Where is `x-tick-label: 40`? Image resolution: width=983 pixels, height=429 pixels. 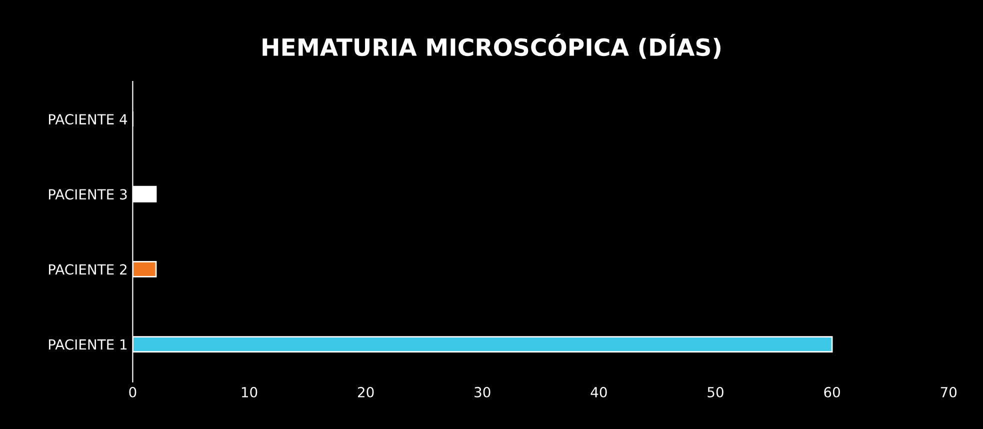 x-tick-label: 40 is located at coordinates (598, 392).